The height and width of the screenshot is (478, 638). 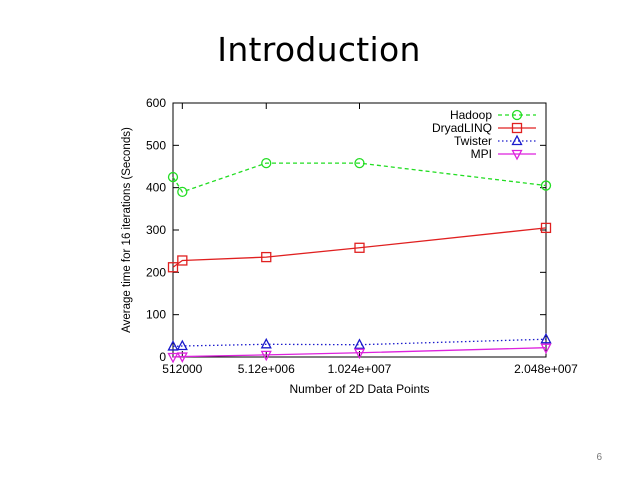 I want to click on series-line-hadoop, so click(x=359, y=177).